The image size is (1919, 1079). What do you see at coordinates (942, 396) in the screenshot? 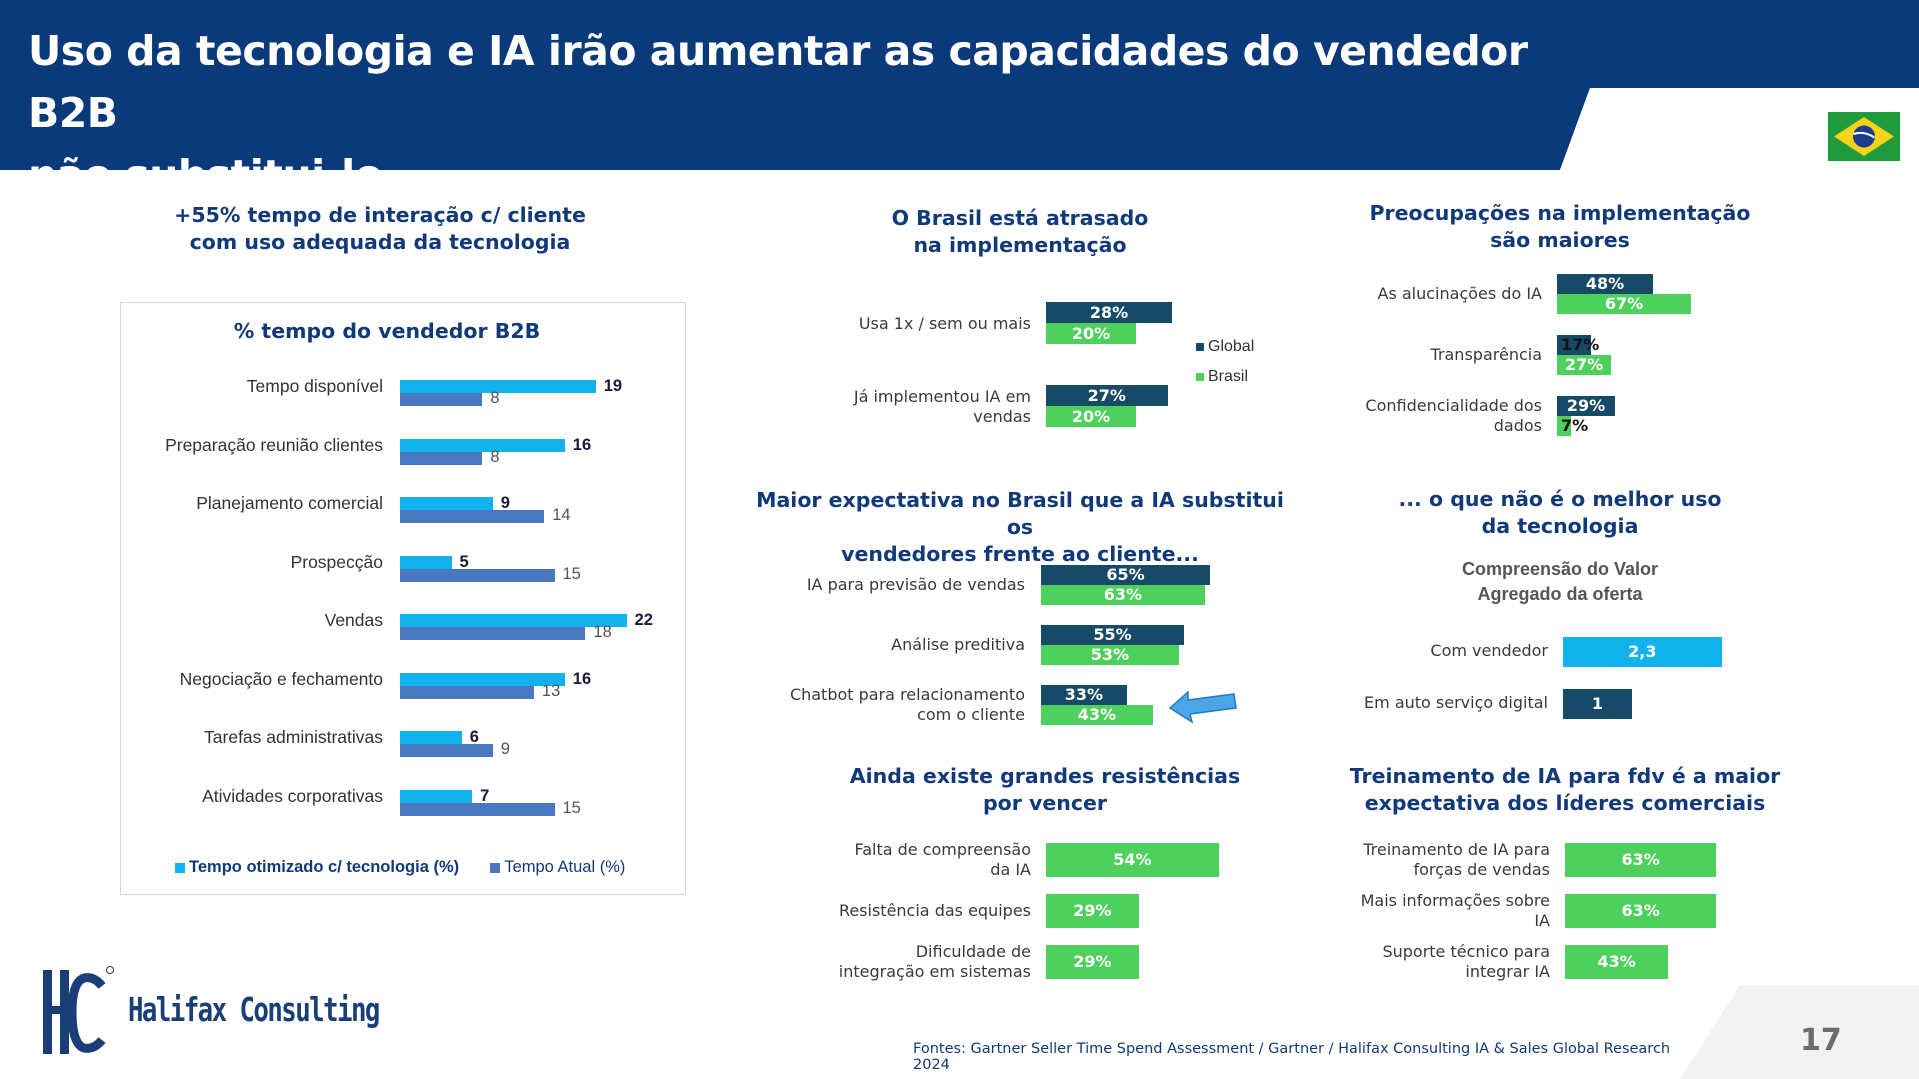
I see `category-label-line: Já implementou IA em` at bounding box center [942, 396].